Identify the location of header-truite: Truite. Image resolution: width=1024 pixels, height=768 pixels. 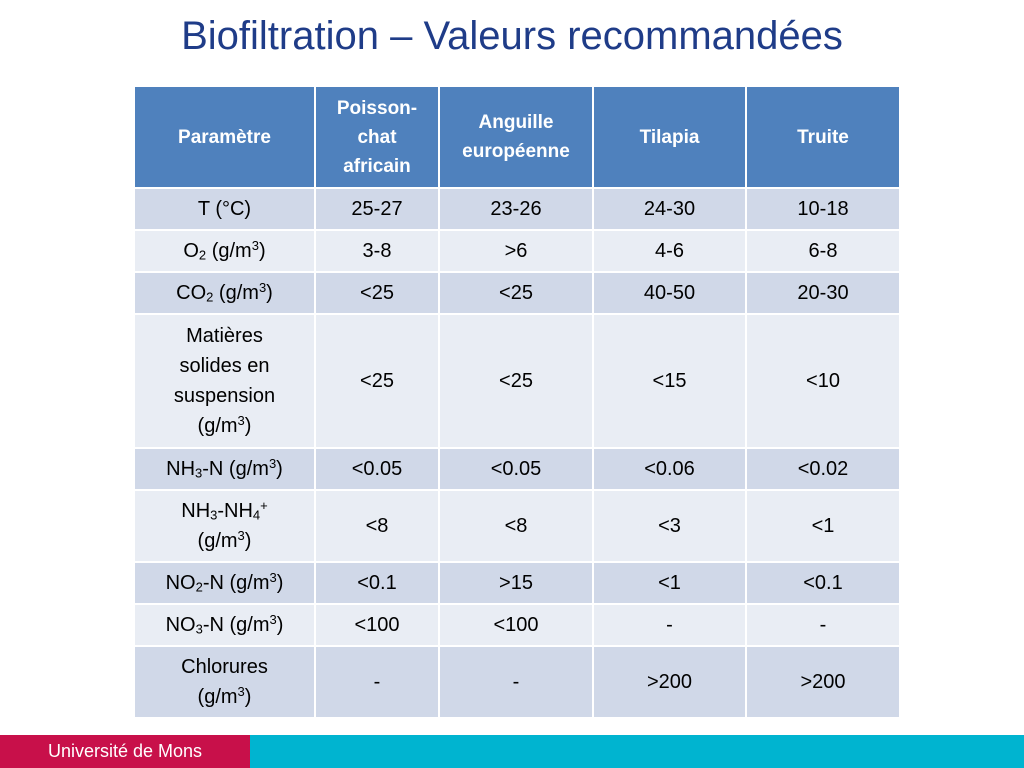
(823, 137).